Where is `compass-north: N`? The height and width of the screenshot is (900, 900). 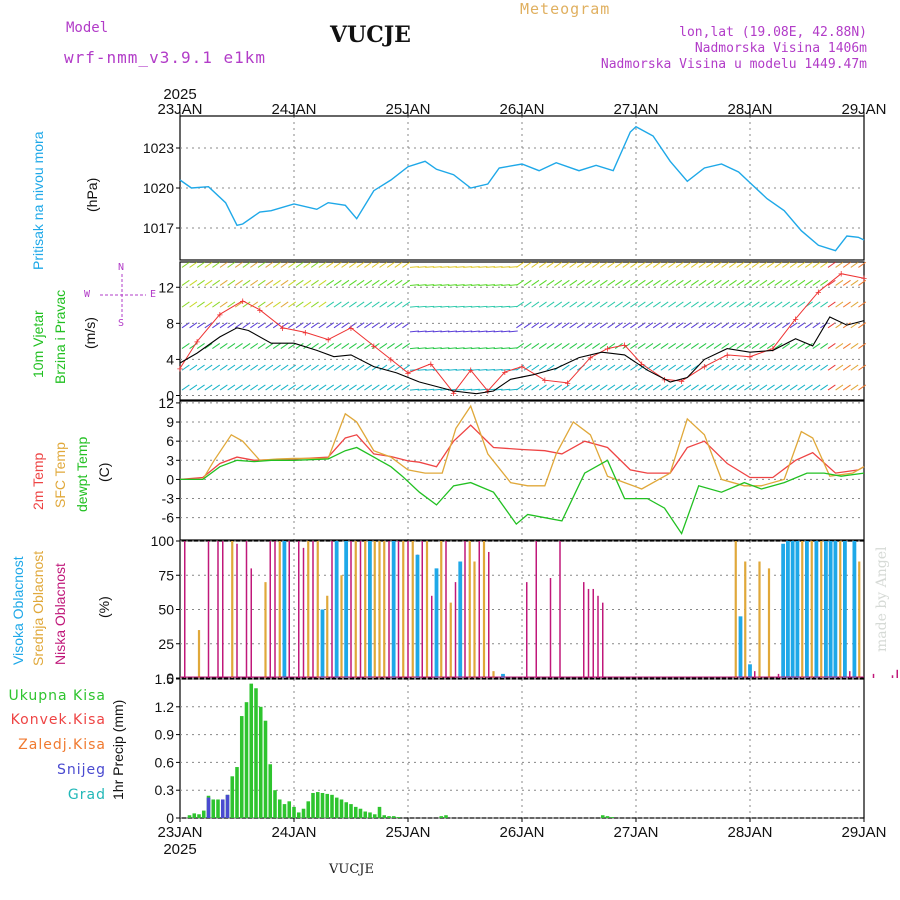 compass-north: N is located at coordinates (121, 267).